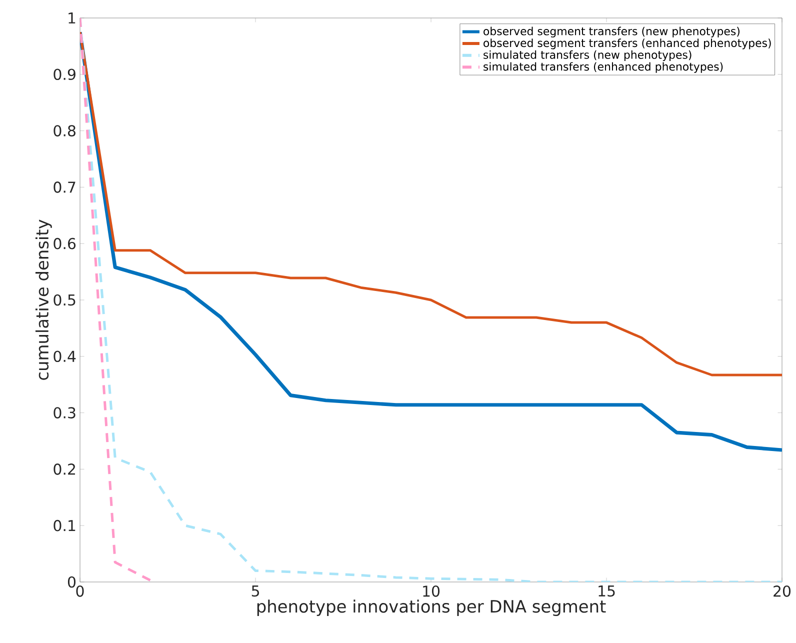 Image resolution: width=796 pixels, height=643 pixels. I want to click on y-axis-title: cumulative density, so click(43, 300).